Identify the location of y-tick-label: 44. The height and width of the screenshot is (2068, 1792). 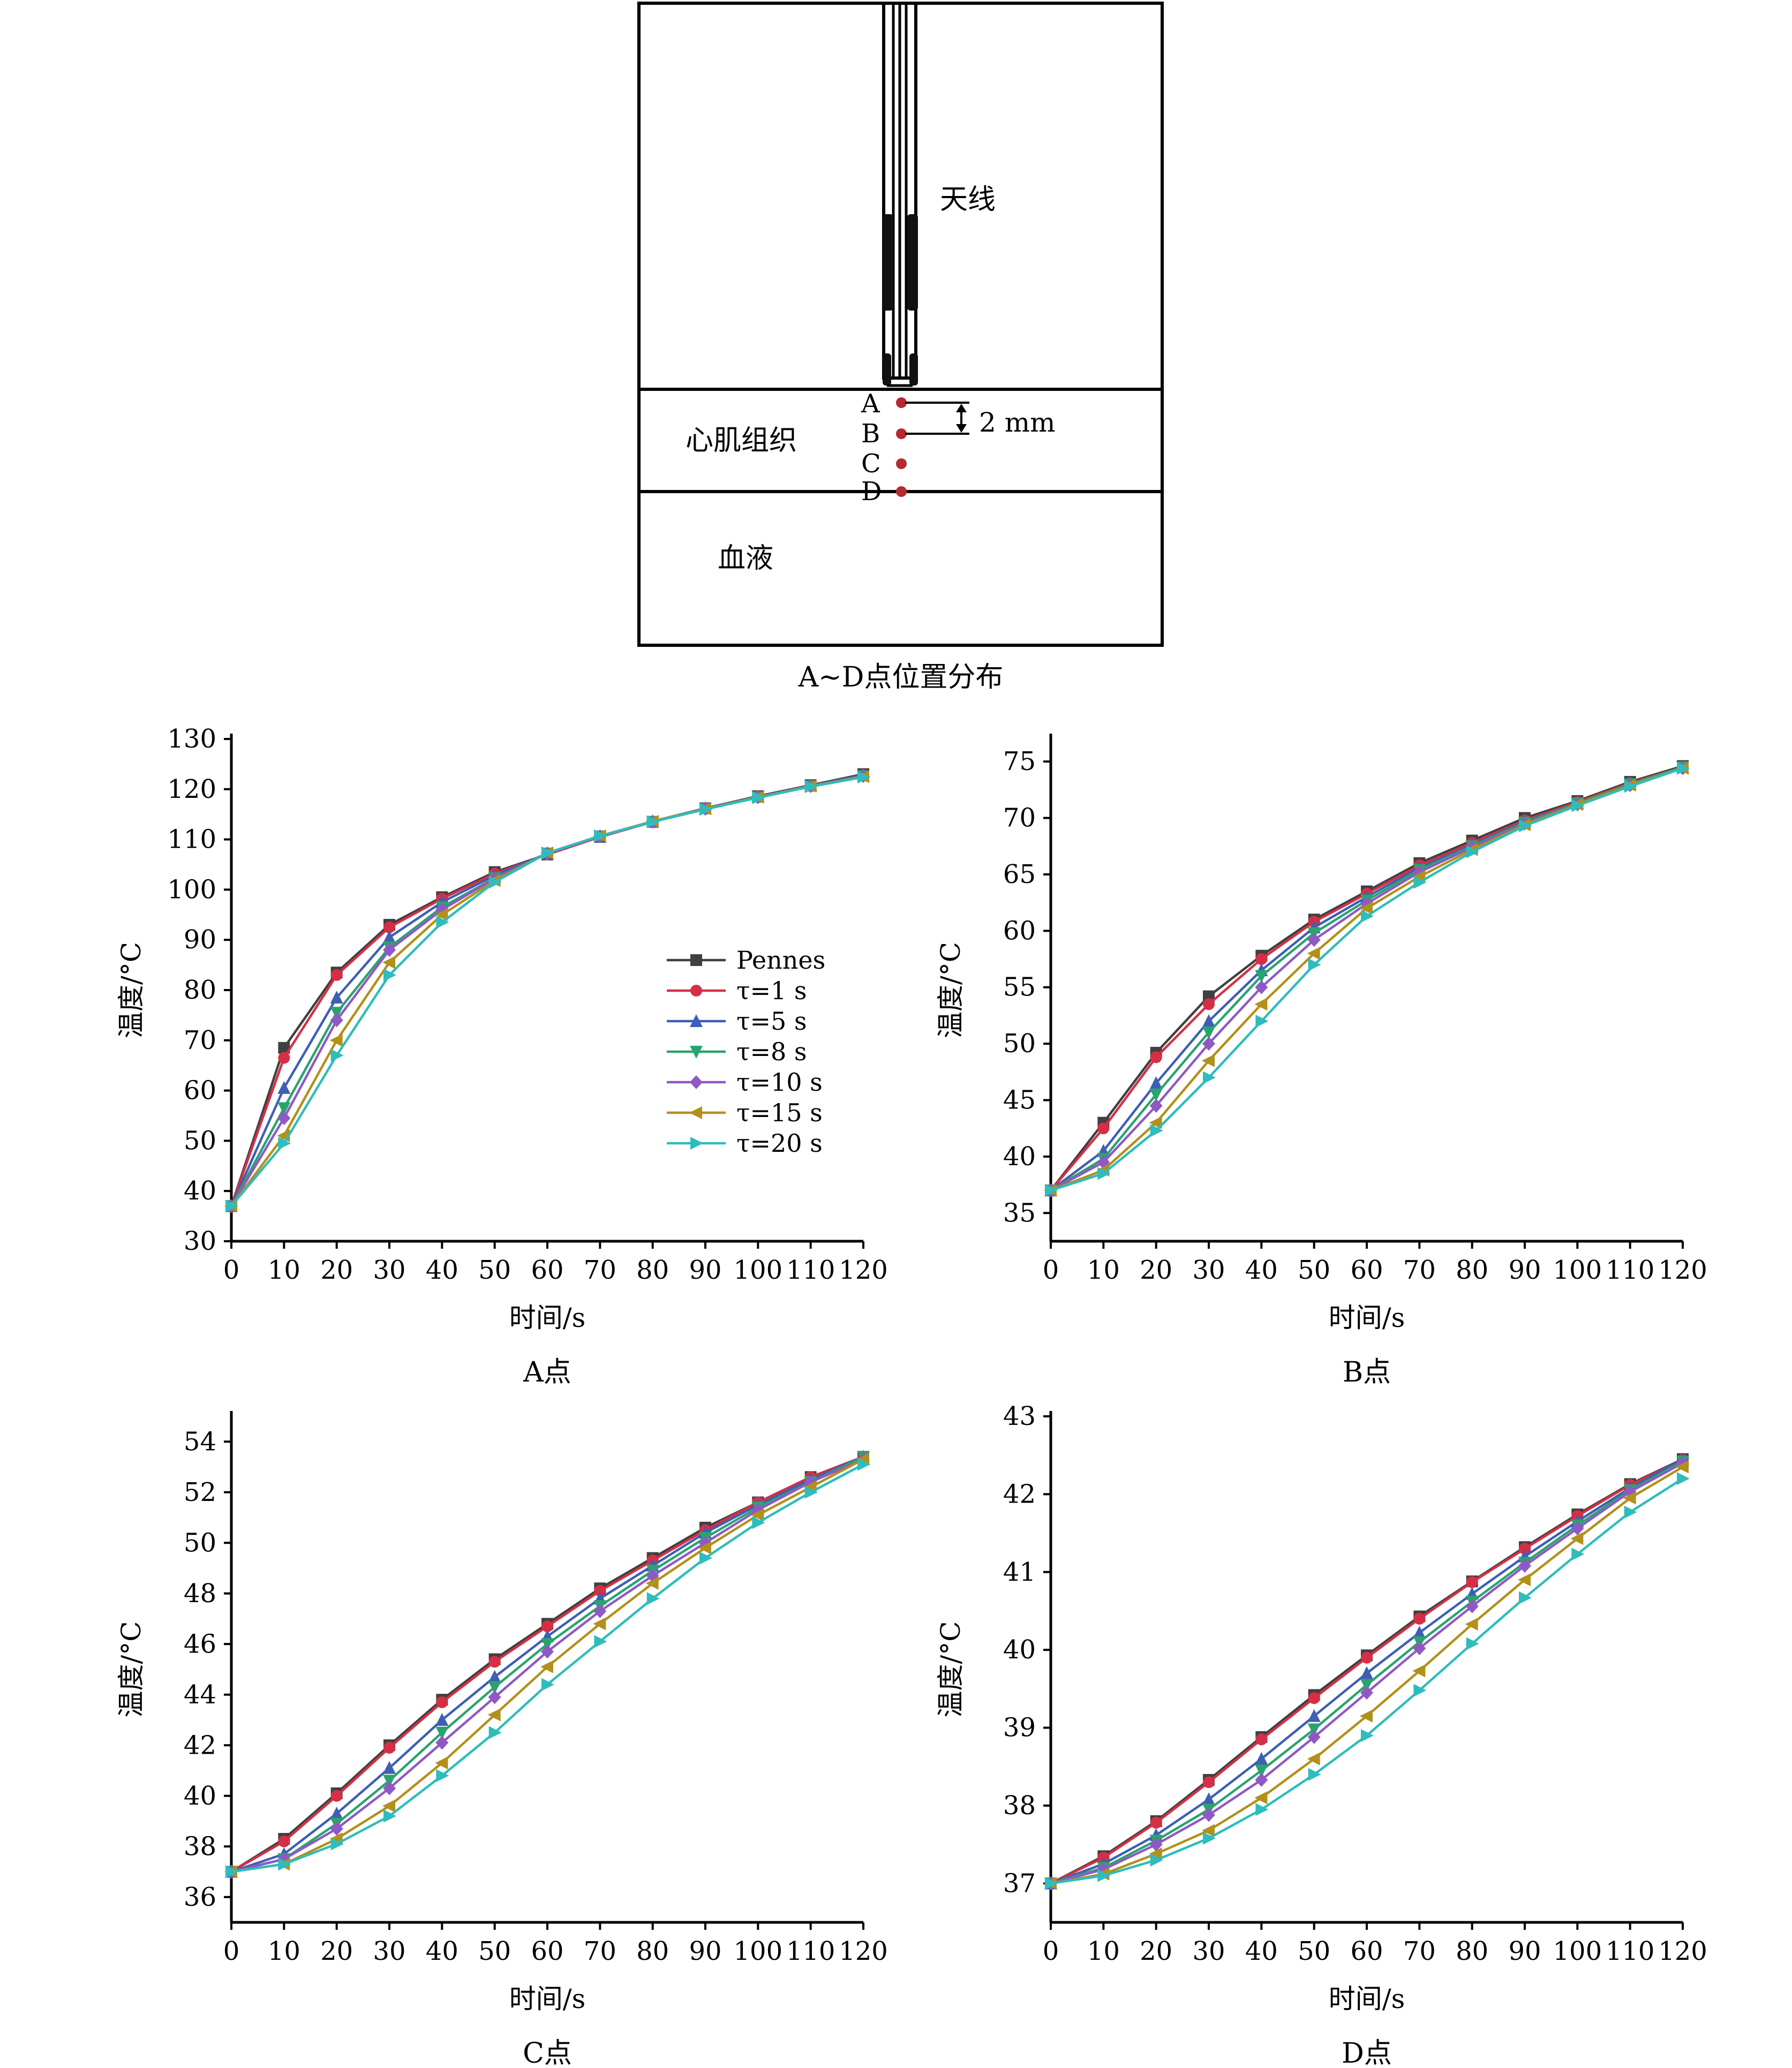
(200, 1695).